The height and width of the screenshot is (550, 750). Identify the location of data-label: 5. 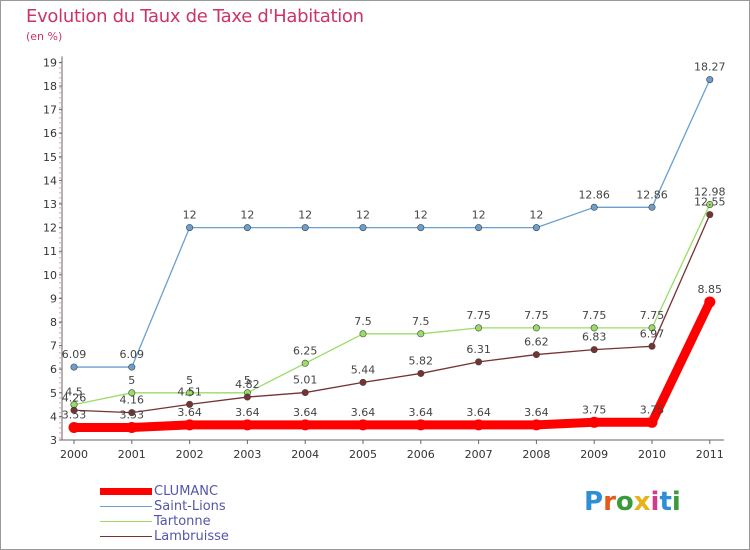
(247, 380).